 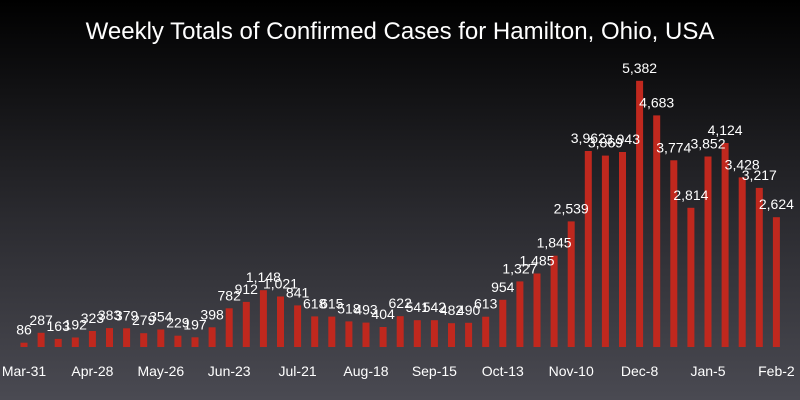 I want to click on value-label-13: 912, so click(x=247, y=289).